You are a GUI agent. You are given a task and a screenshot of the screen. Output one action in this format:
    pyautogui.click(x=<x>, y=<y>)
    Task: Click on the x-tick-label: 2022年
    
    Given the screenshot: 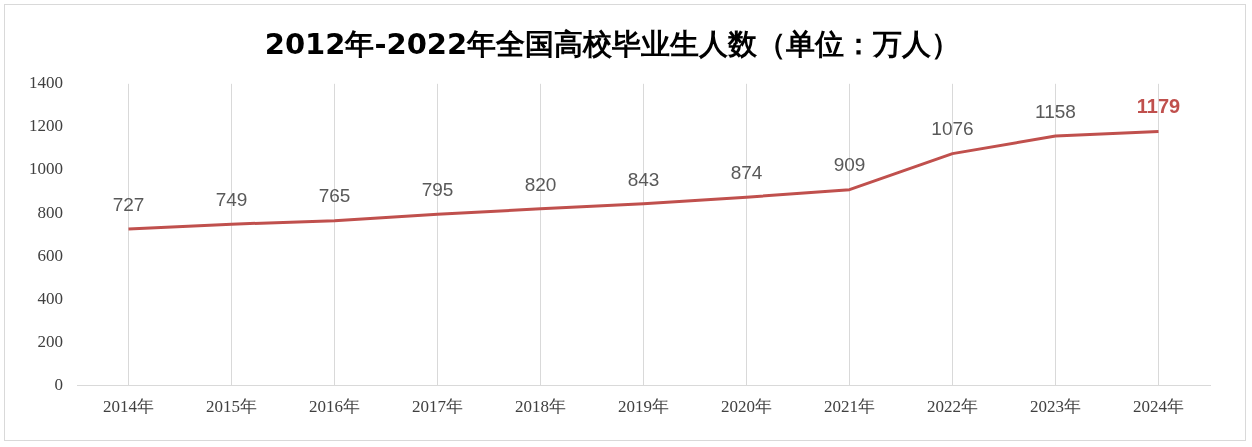 What is the action you would take?
    pyautogui.click(x=952, y=407)
    